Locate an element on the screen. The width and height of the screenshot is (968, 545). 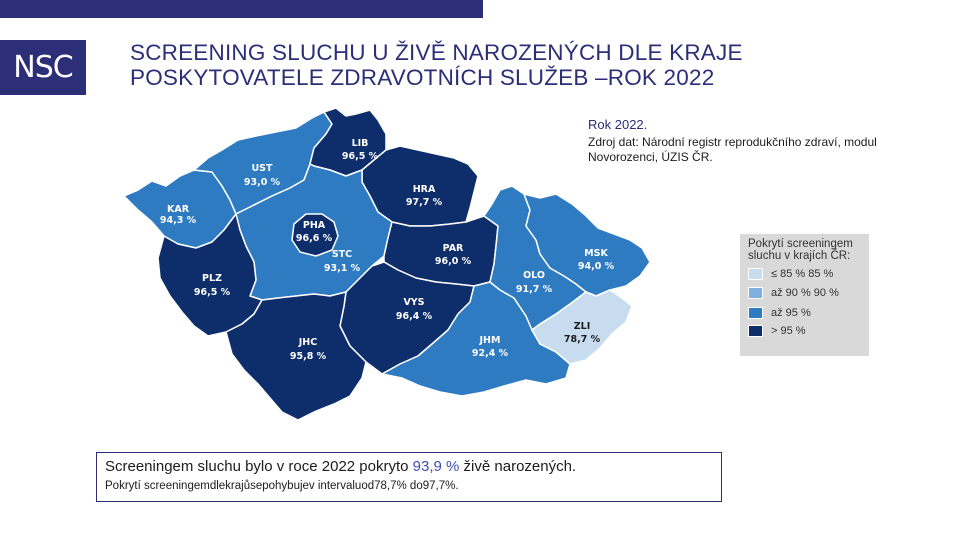
label-zli-code: ZLI is located at coordinates (582, 326).